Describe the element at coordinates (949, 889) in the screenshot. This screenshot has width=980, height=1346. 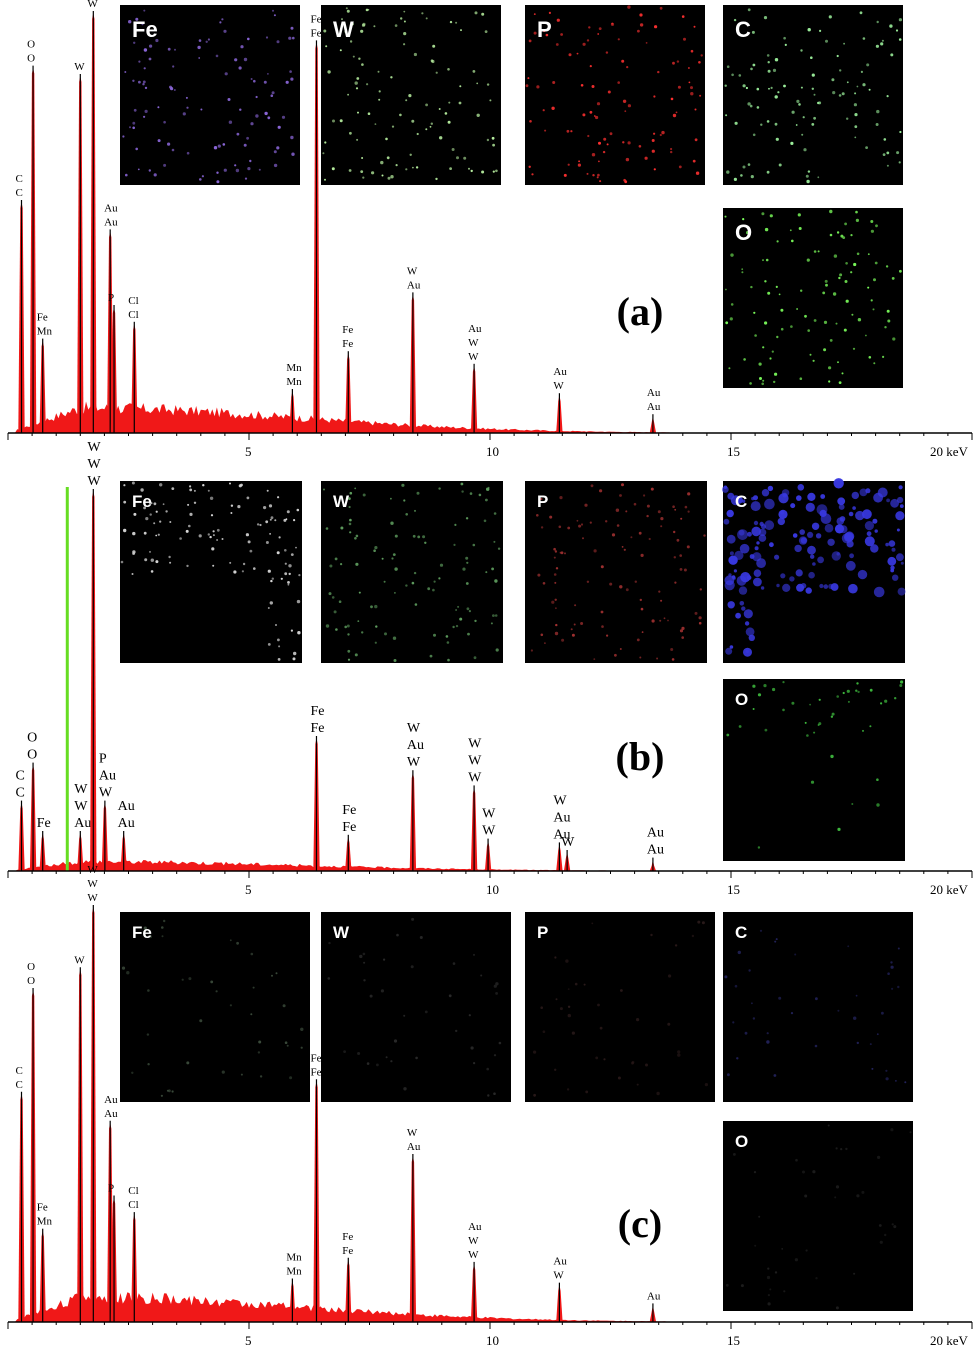
I see `x-tick-label: 20 keV` at that location.